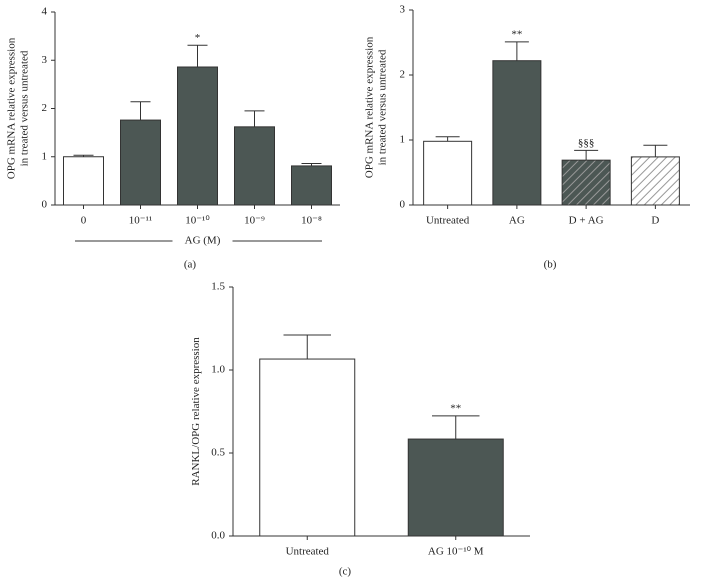 This screenshot has width=719, height=579. I want to click on x-tick-label: 0, so click(84, 221).